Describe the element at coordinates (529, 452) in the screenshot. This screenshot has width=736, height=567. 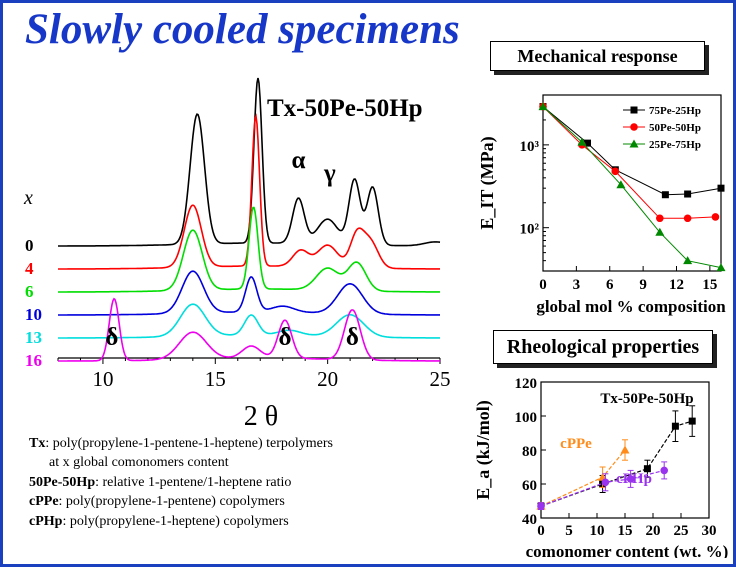
I see `y-tick-label: 80` at that location.